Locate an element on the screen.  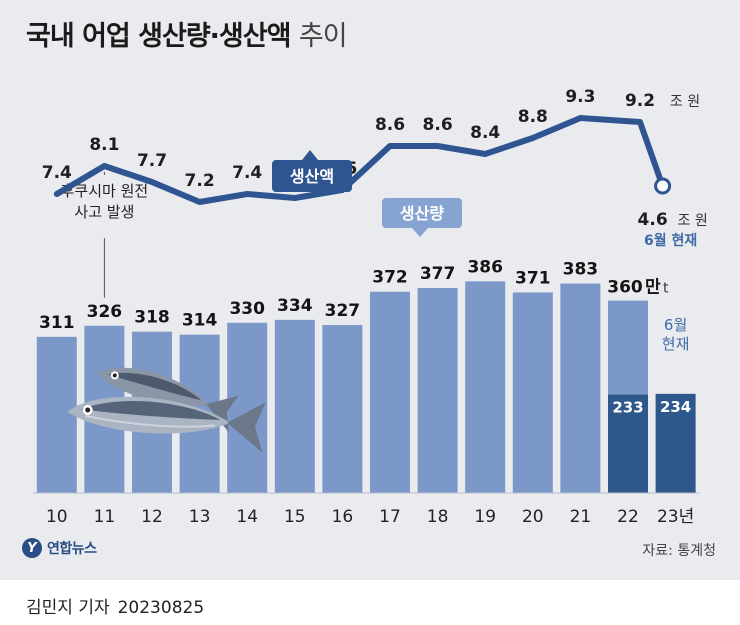
x-tick-17: 17 is located at coordinates (390, 517).